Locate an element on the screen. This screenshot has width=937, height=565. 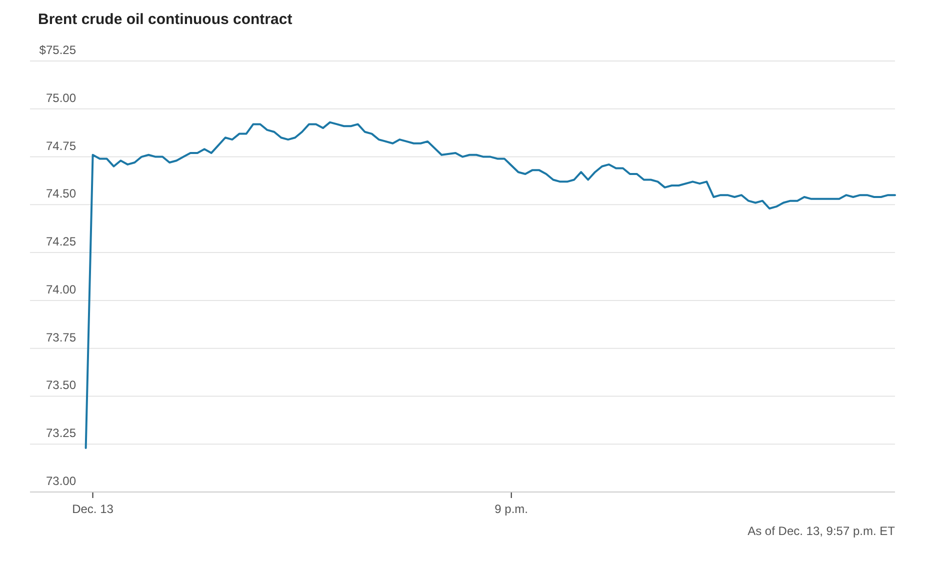
y-tick-label: 73.00 is located at coordinates (61, 481).